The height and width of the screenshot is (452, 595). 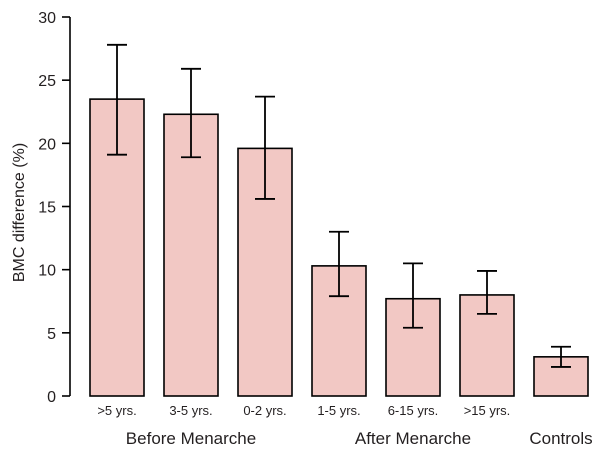 What do you see at coordinates (413, 410) in the screenshot?
I see `category-label: 6-15 yrs.` at bounding box center [413, 410].